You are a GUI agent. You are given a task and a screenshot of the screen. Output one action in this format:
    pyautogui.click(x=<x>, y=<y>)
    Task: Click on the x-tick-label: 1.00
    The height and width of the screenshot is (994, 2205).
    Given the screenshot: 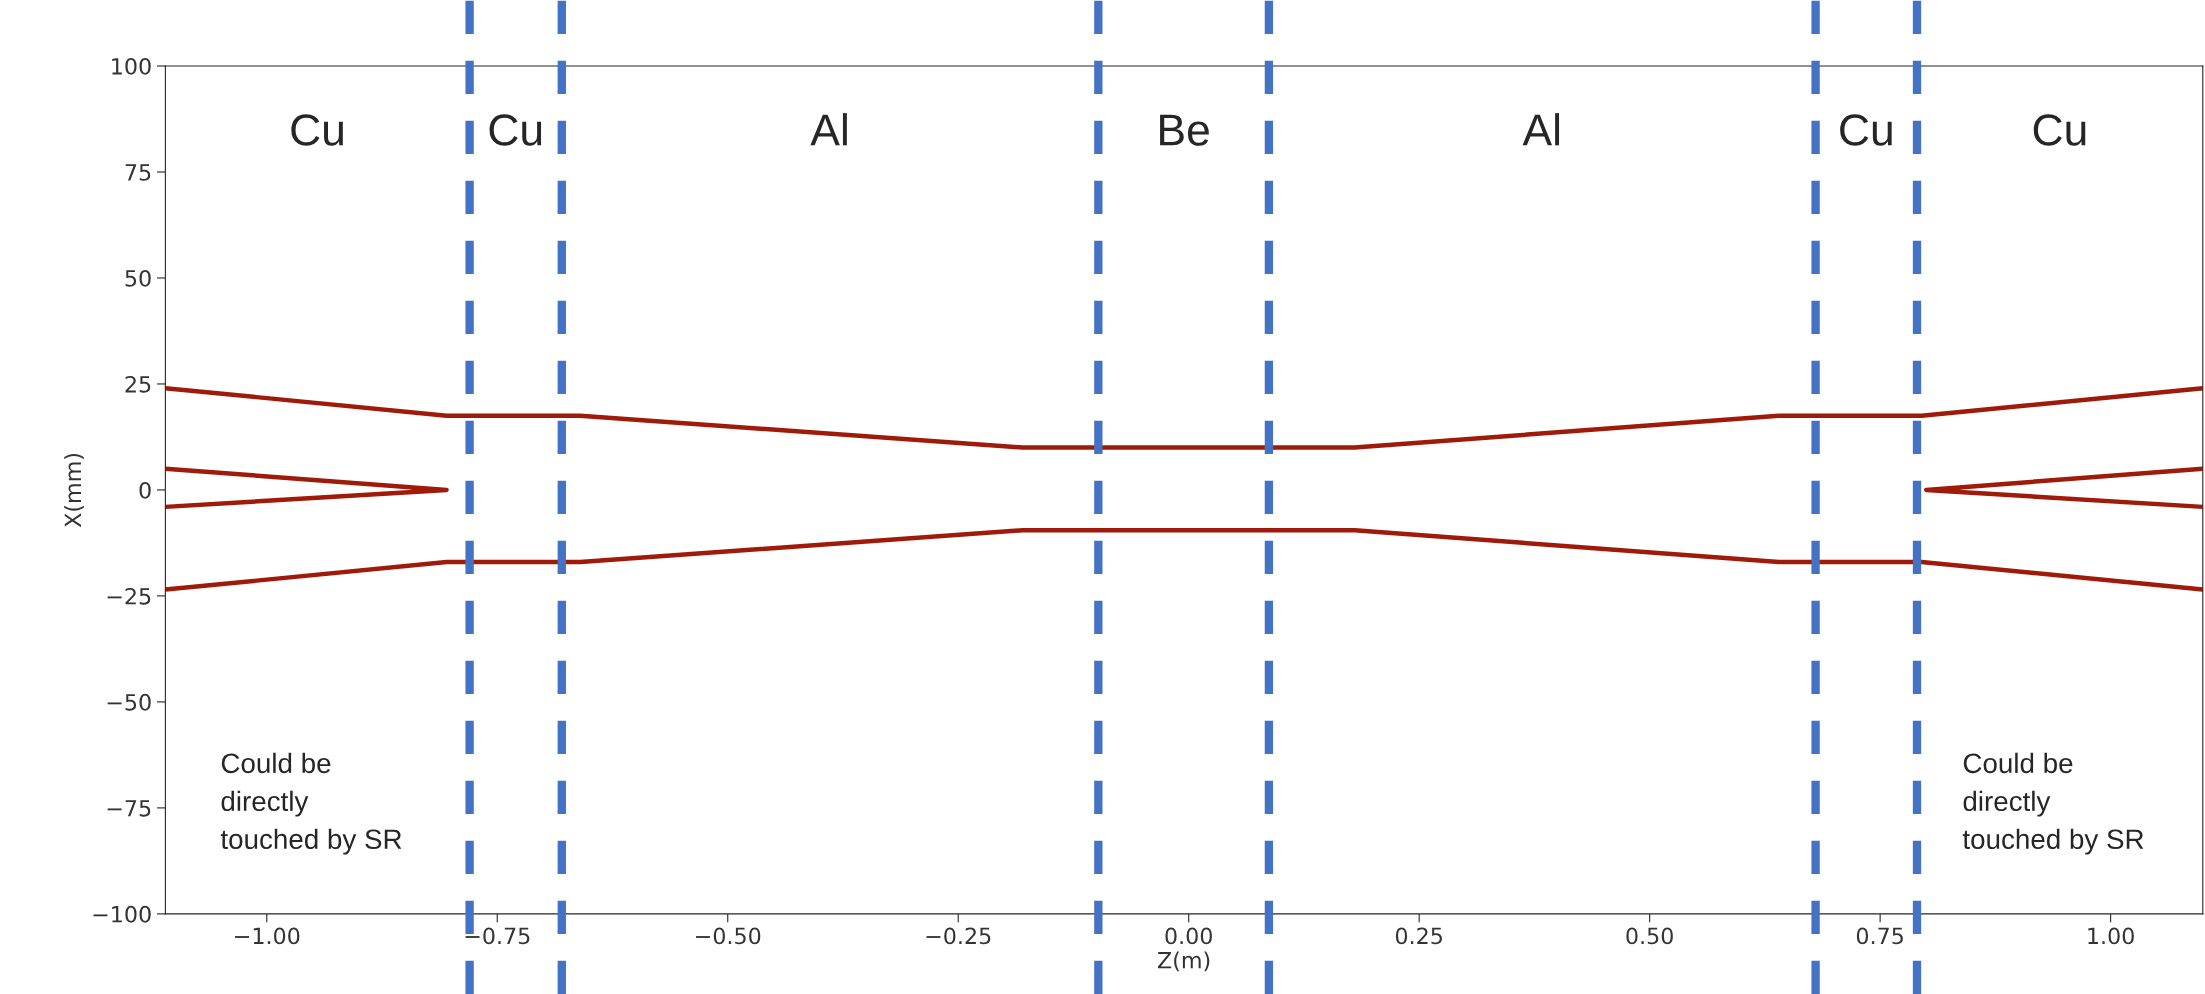 What is the action you would take?
    pyautogui.click(x=2111, y=936)
    